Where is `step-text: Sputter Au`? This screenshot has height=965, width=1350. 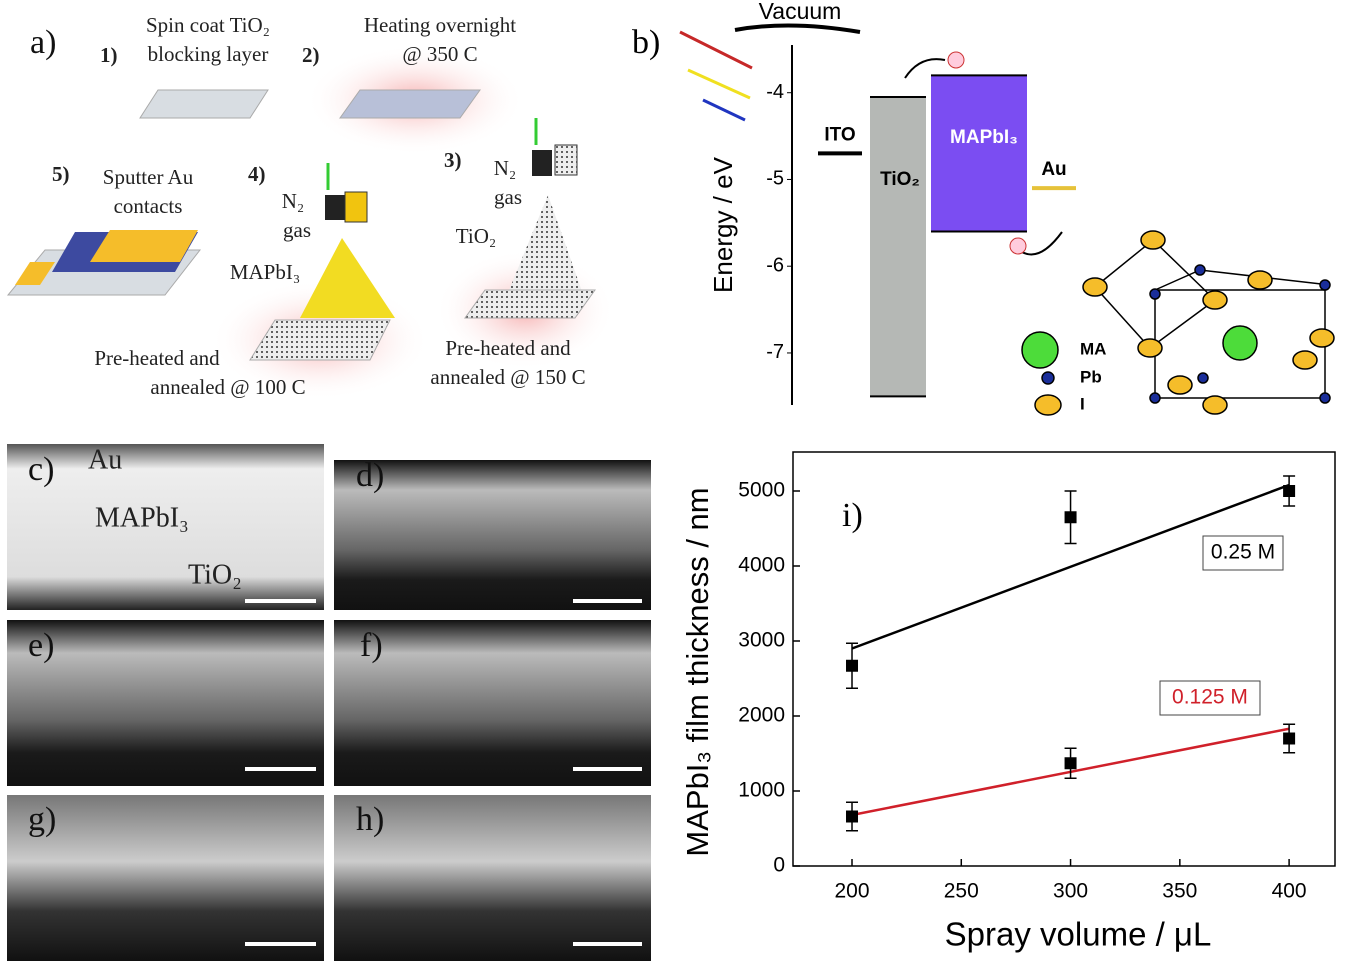
step-text: Sputter Au is located at coordinates (148, 177).